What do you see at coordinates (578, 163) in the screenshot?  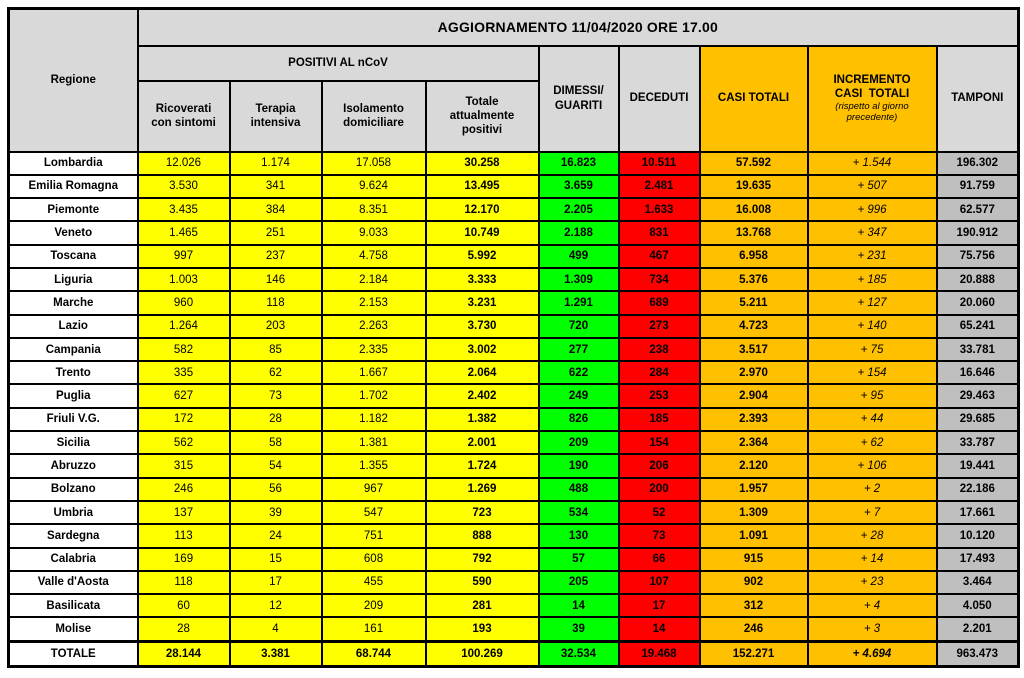 I see `cell-dimessi-guariti: 16.823` at bounding box center [578, 163].